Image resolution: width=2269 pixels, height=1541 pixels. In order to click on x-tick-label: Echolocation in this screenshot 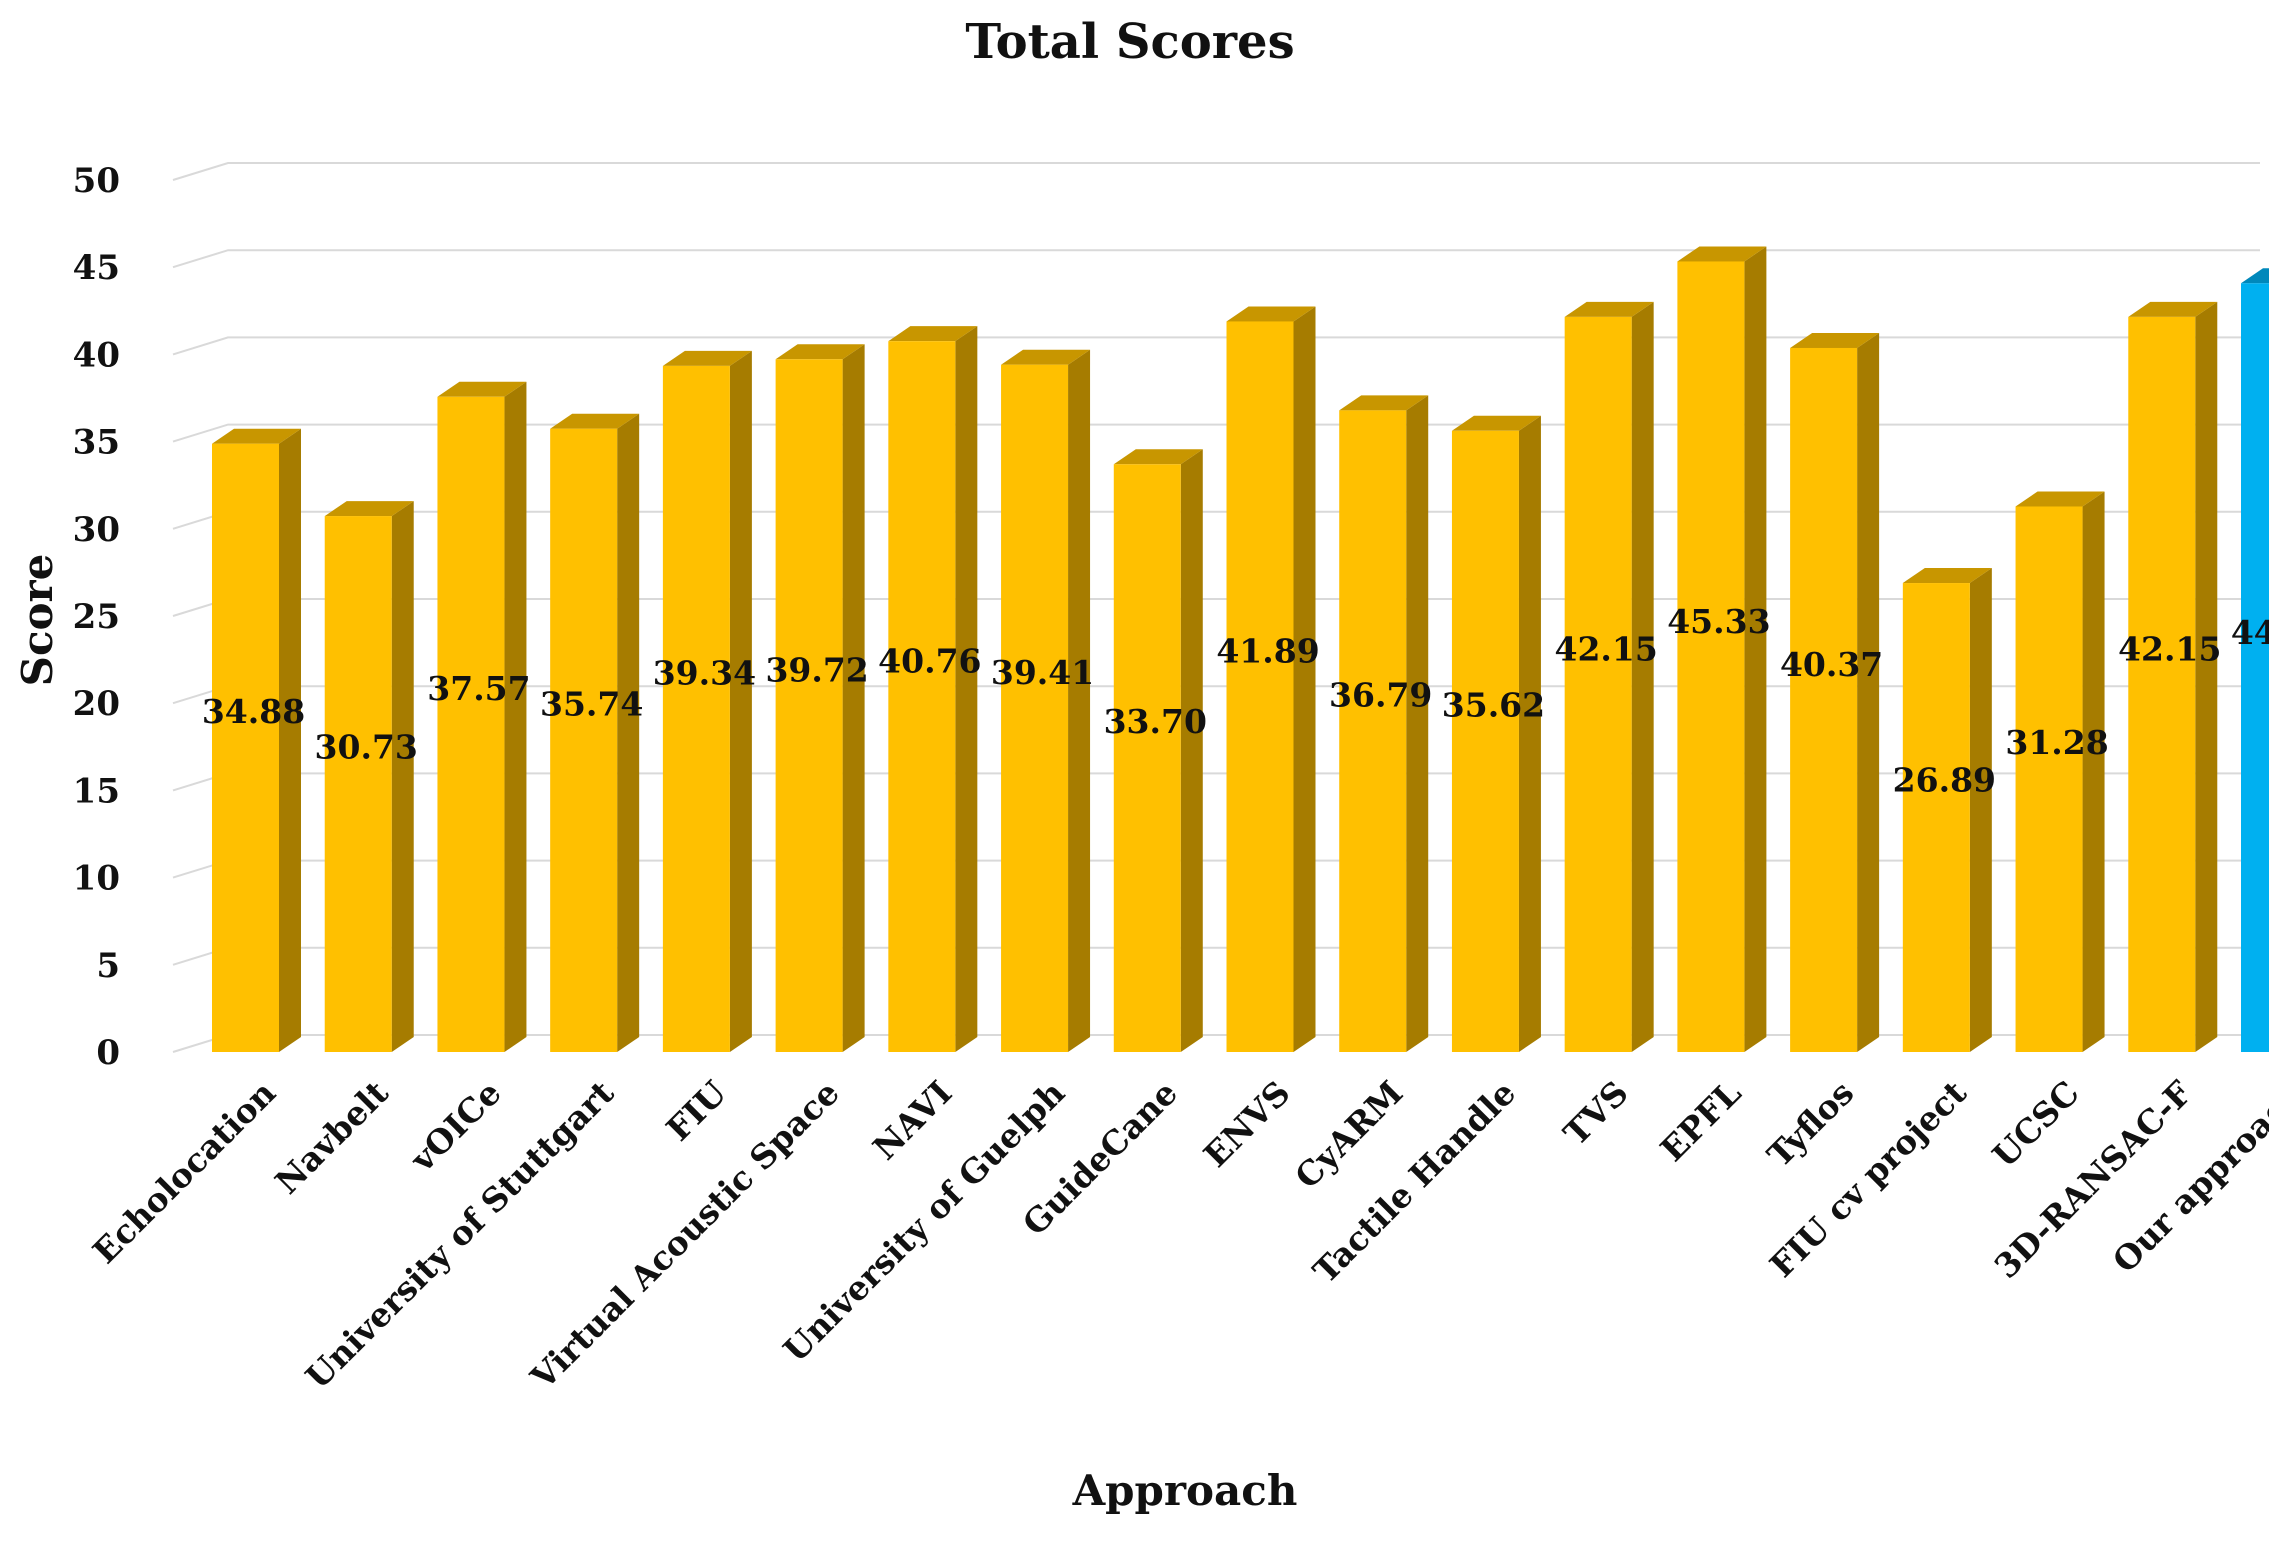, I will do `click(184, 1172)`.